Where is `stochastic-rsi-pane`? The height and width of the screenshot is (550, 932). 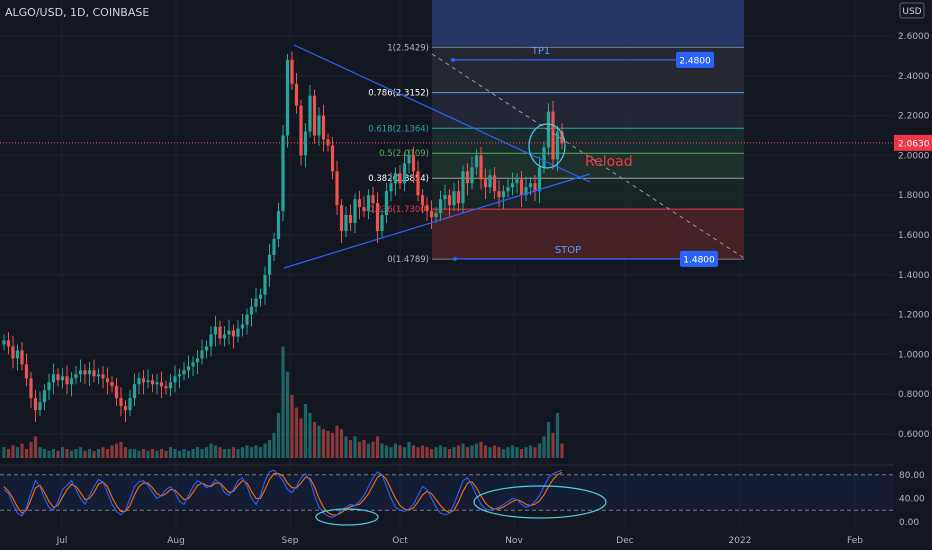 stochastic-rsi-pane is located at coordinates (447, 495).